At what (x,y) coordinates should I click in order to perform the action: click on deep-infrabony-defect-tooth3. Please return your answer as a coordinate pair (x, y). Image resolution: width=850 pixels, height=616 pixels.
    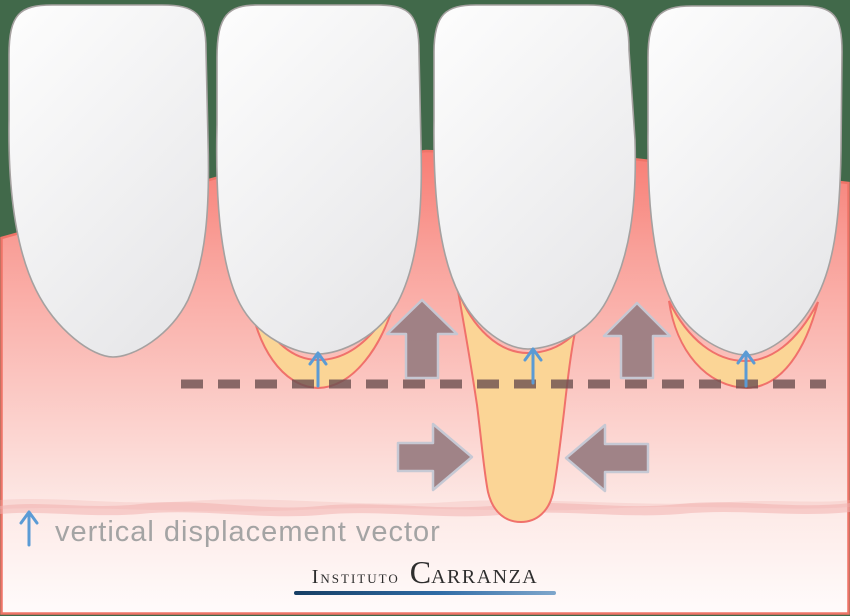
    Looking at the image, I should click on (528, 407).